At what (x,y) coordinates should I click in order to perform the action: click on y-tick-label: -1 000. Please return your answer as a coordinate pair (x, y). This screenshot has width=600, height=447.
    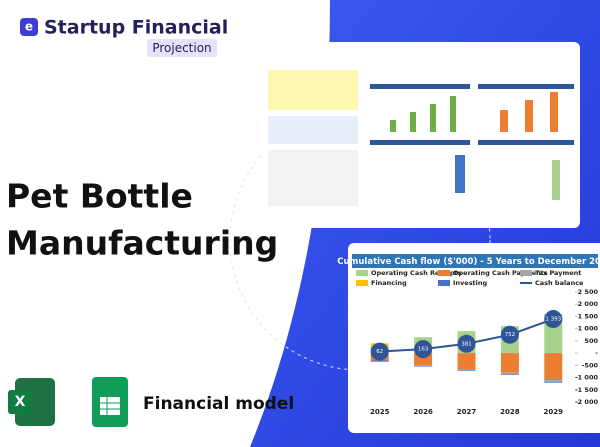
    Looking at the image, I should click on (587, 378).